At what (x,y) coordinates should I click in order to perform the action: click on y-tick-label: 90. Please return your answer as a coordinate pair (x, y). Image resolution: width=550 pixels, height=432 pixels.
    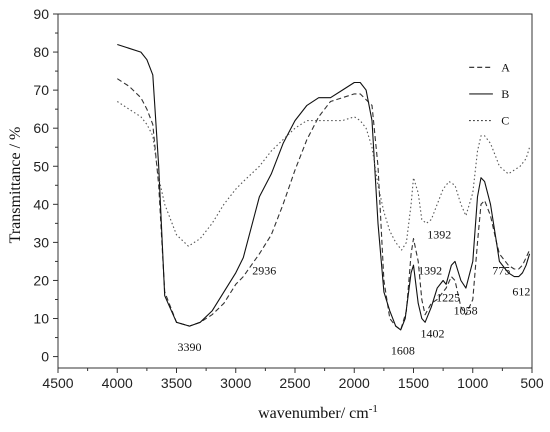
    Looking at the image, I should click on (41, 14).